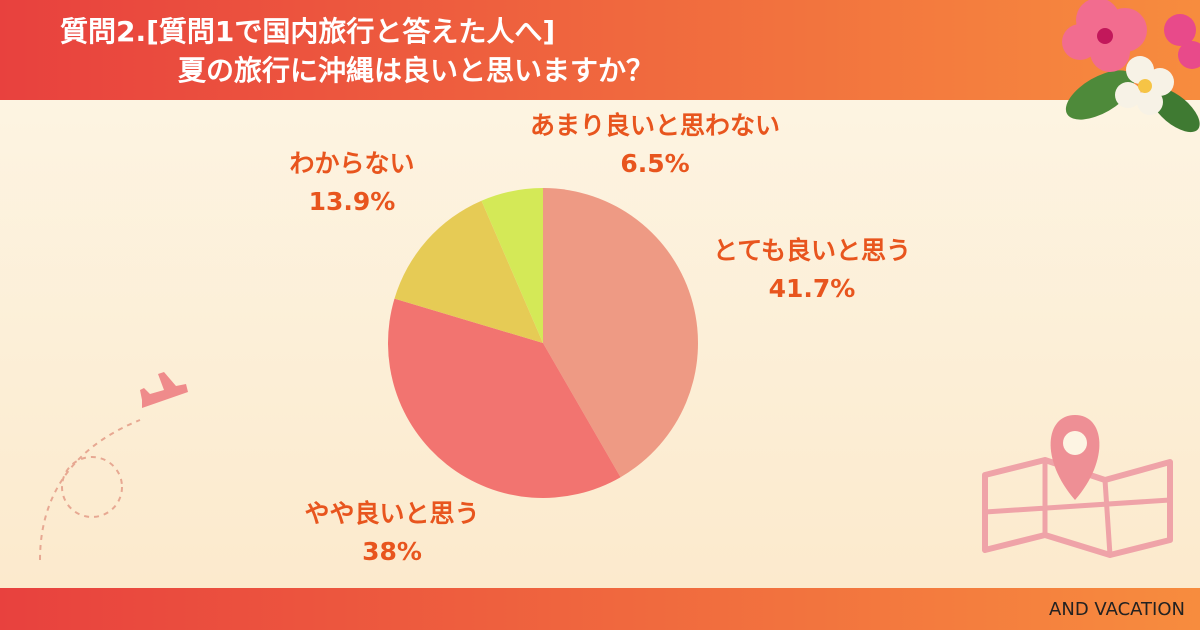 Image resolution: width=1200 pixels, height=634 pixels. I want to click on chart-subtitle: 夏の旅行に沖縄は良いと思いますか？, so click(416, 70).